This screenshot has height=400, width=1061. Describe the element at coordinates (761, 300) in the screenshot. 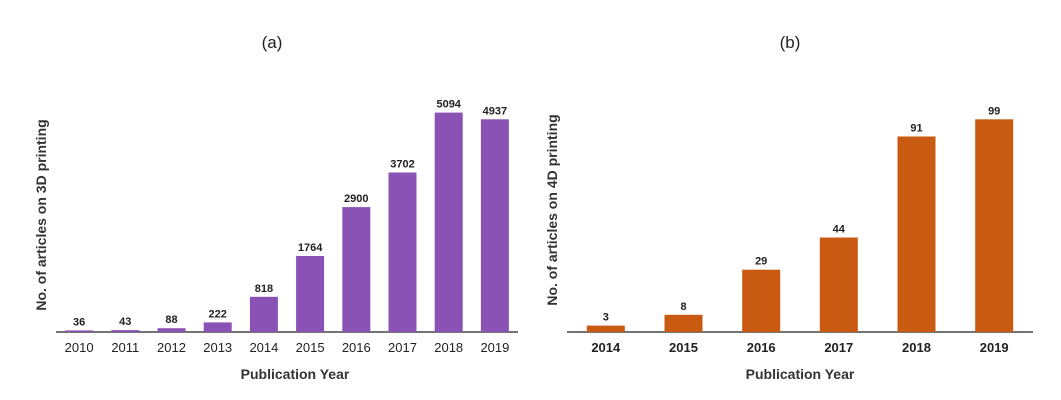

I see `bar-b-2016` at that location.